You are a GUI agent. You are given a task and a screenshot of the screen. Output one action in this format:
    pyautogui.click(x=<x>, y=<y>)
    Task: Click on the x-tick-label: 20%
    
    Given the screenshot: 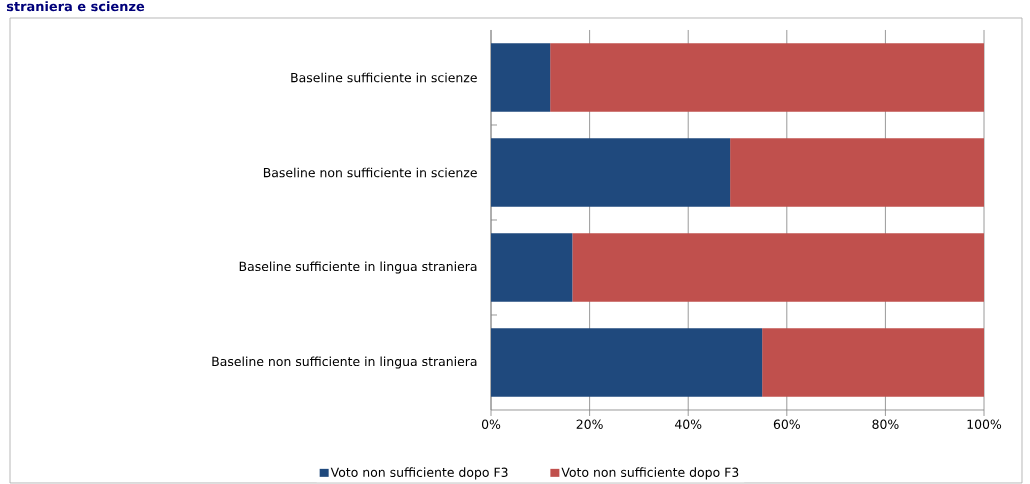 What is the action you would take?
    pyautogui.click(x=589, y=424)
    